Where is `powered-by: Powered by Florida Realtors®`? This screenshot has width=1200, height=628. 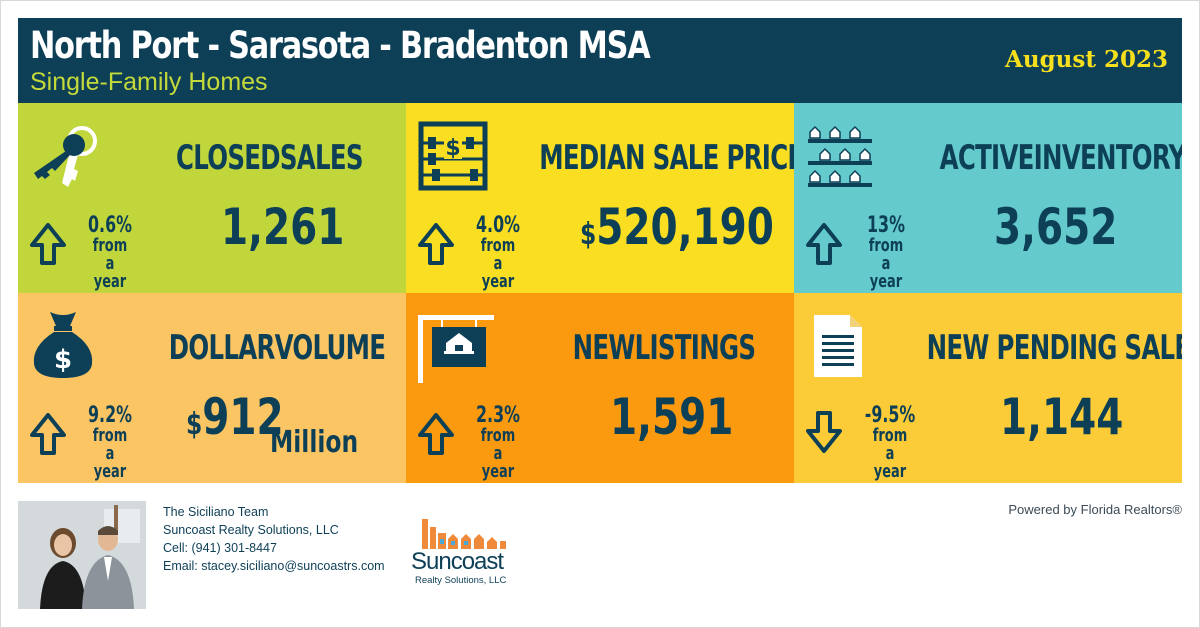
powered-by: Powered by Florida Realtors® is located at coordinates (1095, 509).